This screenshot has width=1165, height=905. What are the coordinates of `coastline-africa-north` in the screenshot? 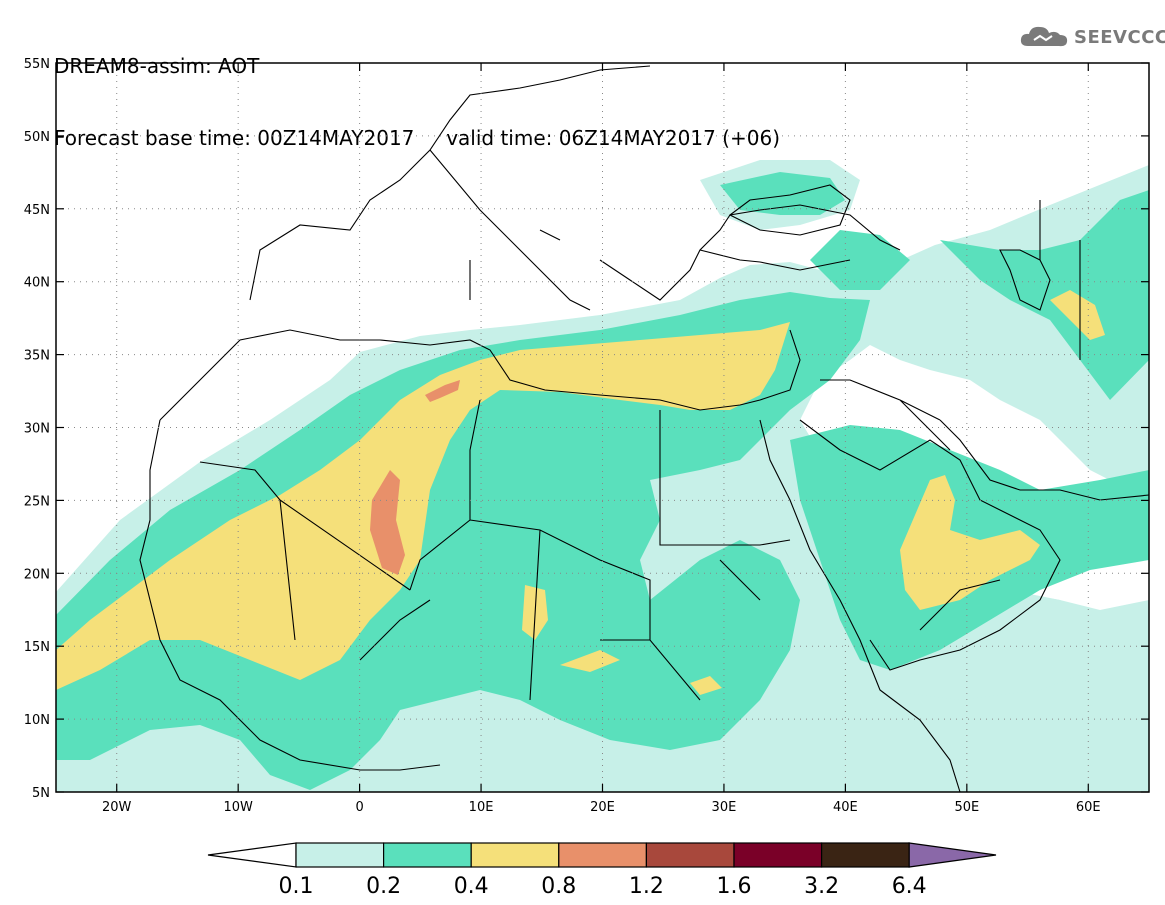 It's located at (480, 375).